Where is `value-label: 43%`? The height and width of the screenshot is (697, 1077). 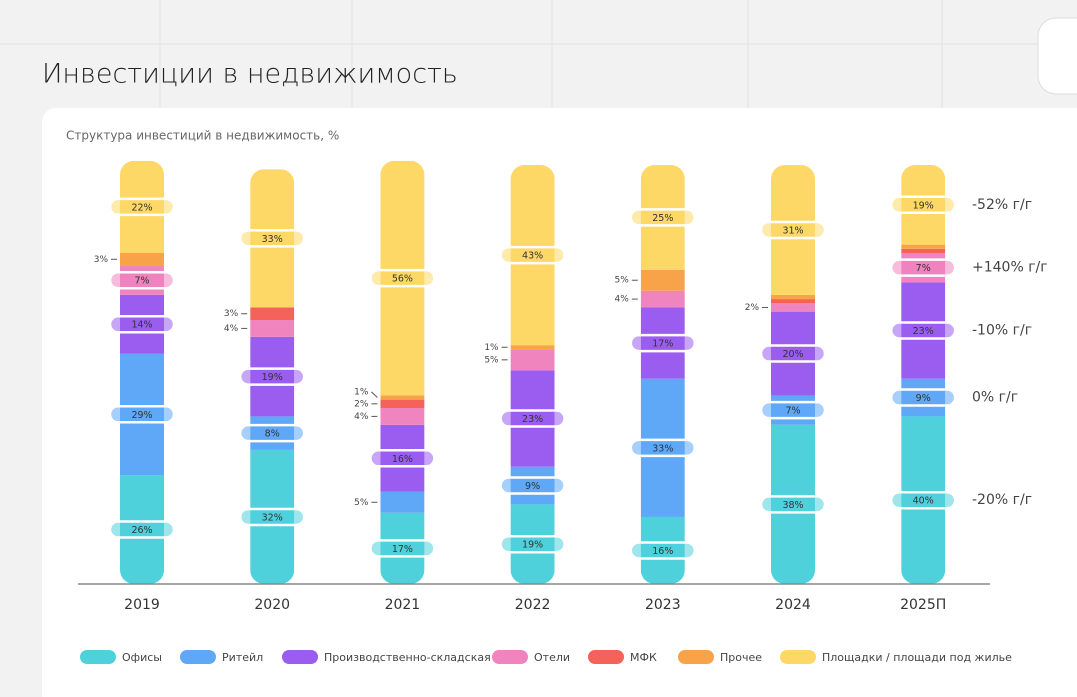 value-label: 43% is located at coordinates (532, 256).